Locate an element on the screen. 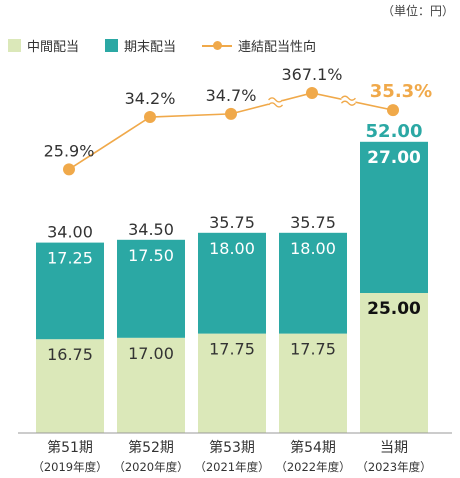 This screenshot has width=460, height=478. unit-label: （単位：円） is located at coordinates (417, 11).